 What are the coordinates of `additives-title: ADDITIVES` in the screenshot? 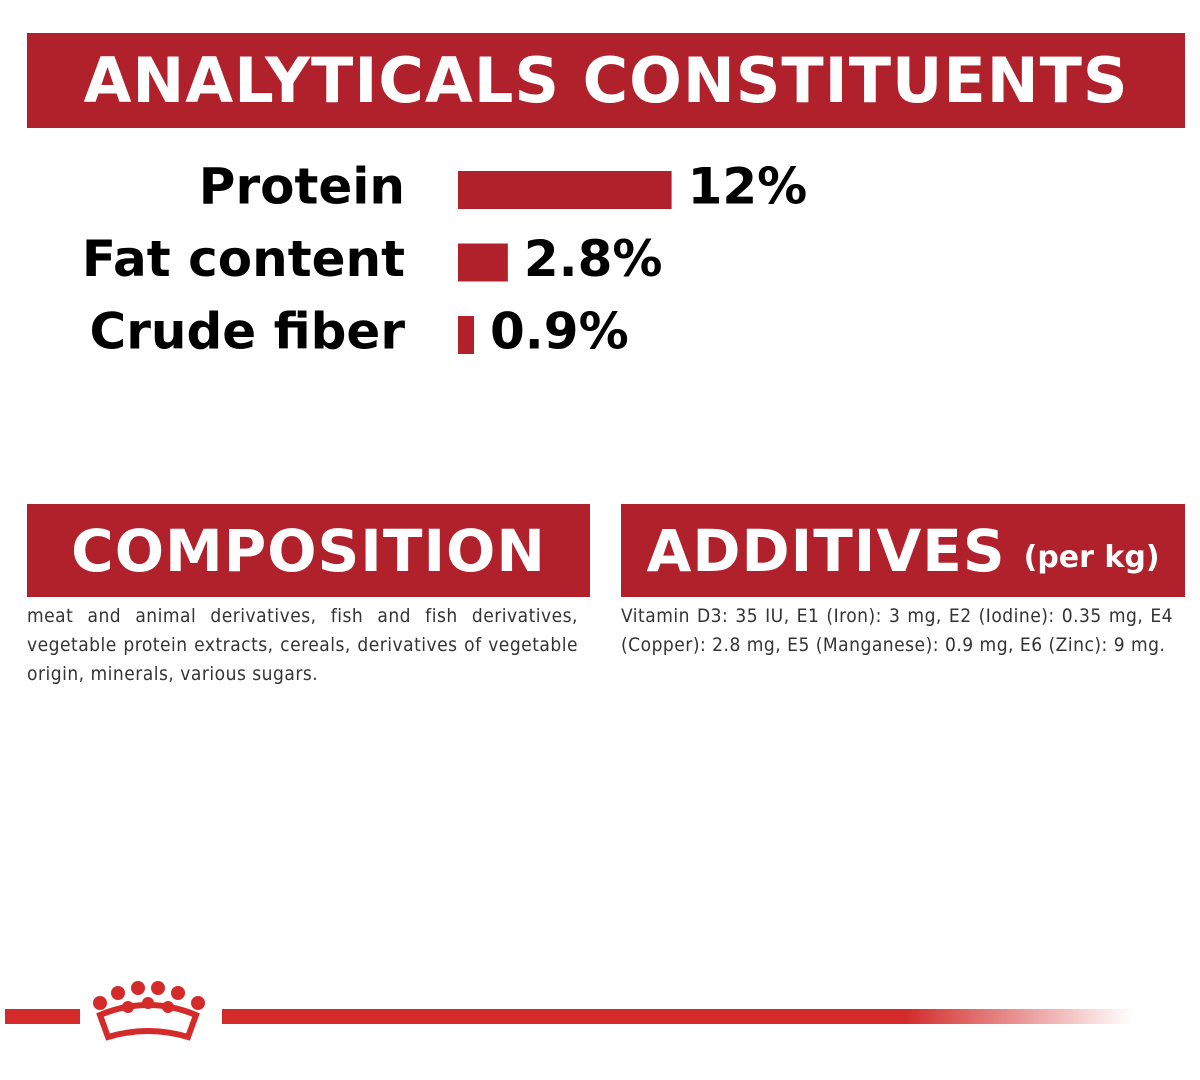 It's located at (826, 550).